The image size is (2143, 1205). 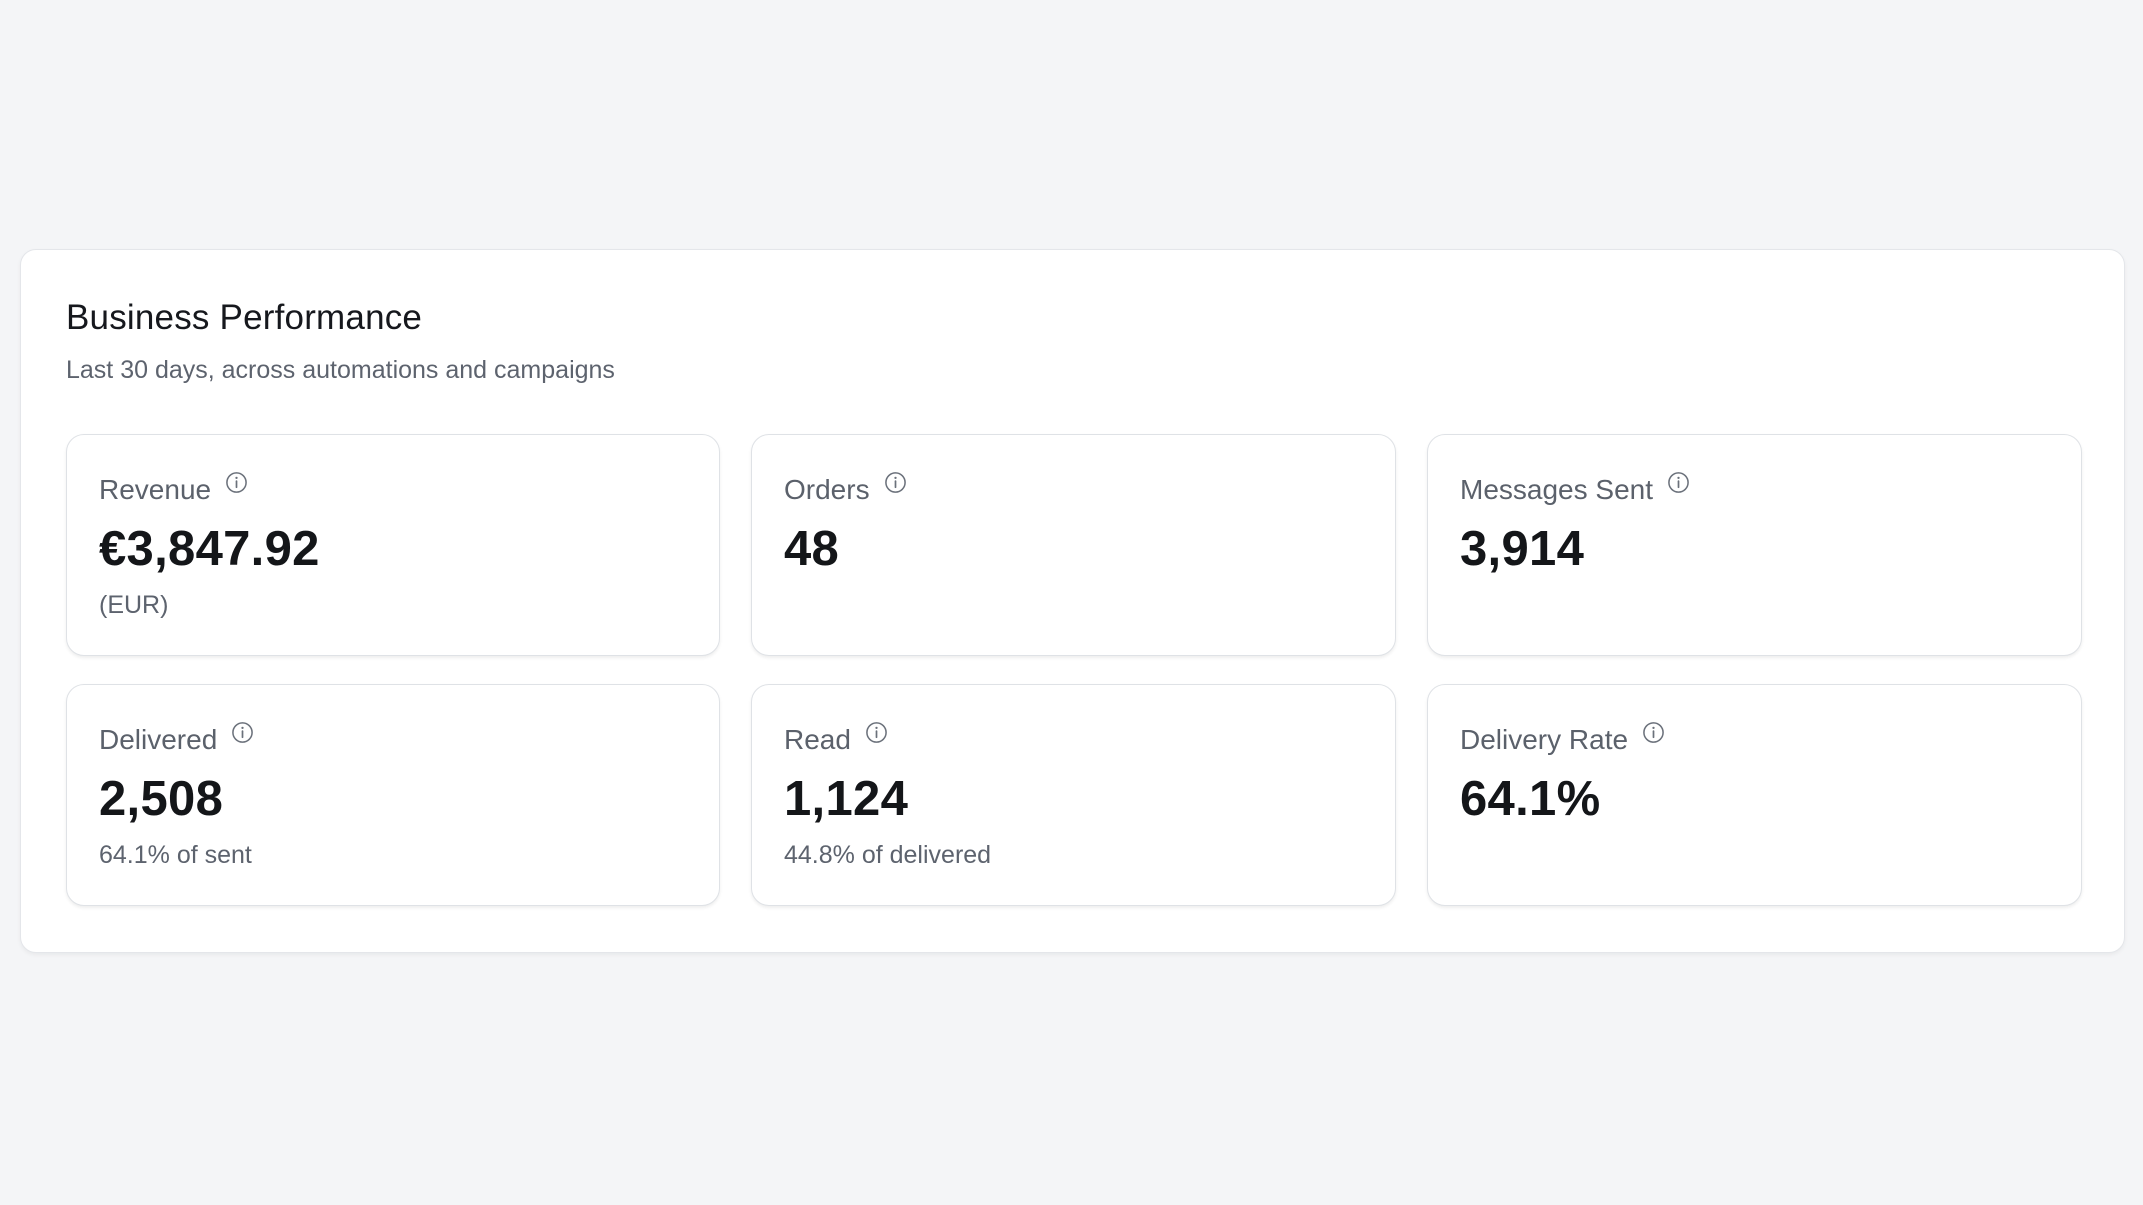 I want to click on metric-card-messages-sent: Messages Sent 3,914, so click(x=1754, y=545).